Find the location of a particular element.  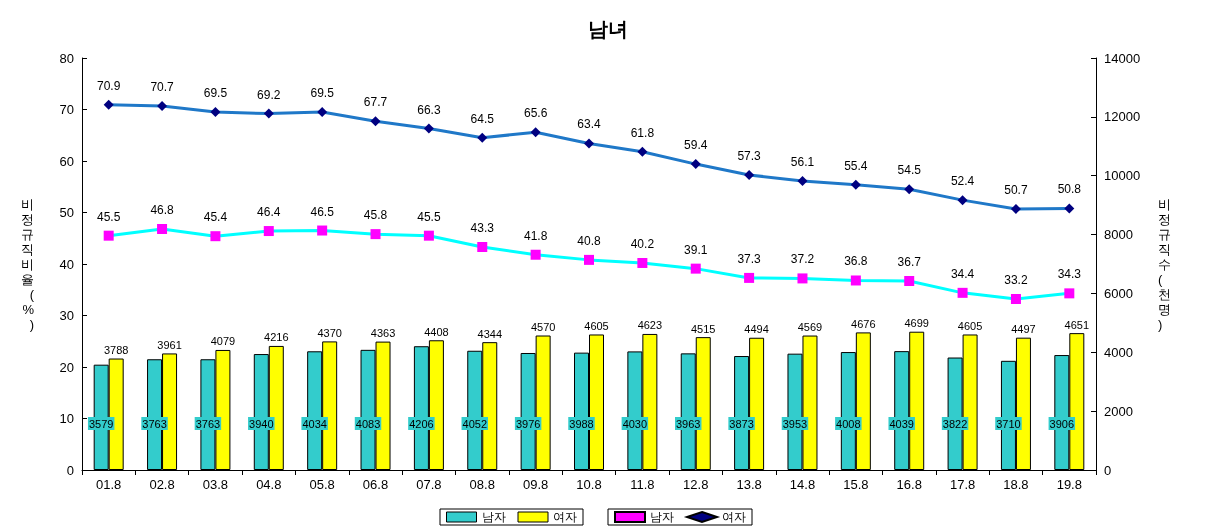

data-label: 4083 is located at coordinates (368, 423).